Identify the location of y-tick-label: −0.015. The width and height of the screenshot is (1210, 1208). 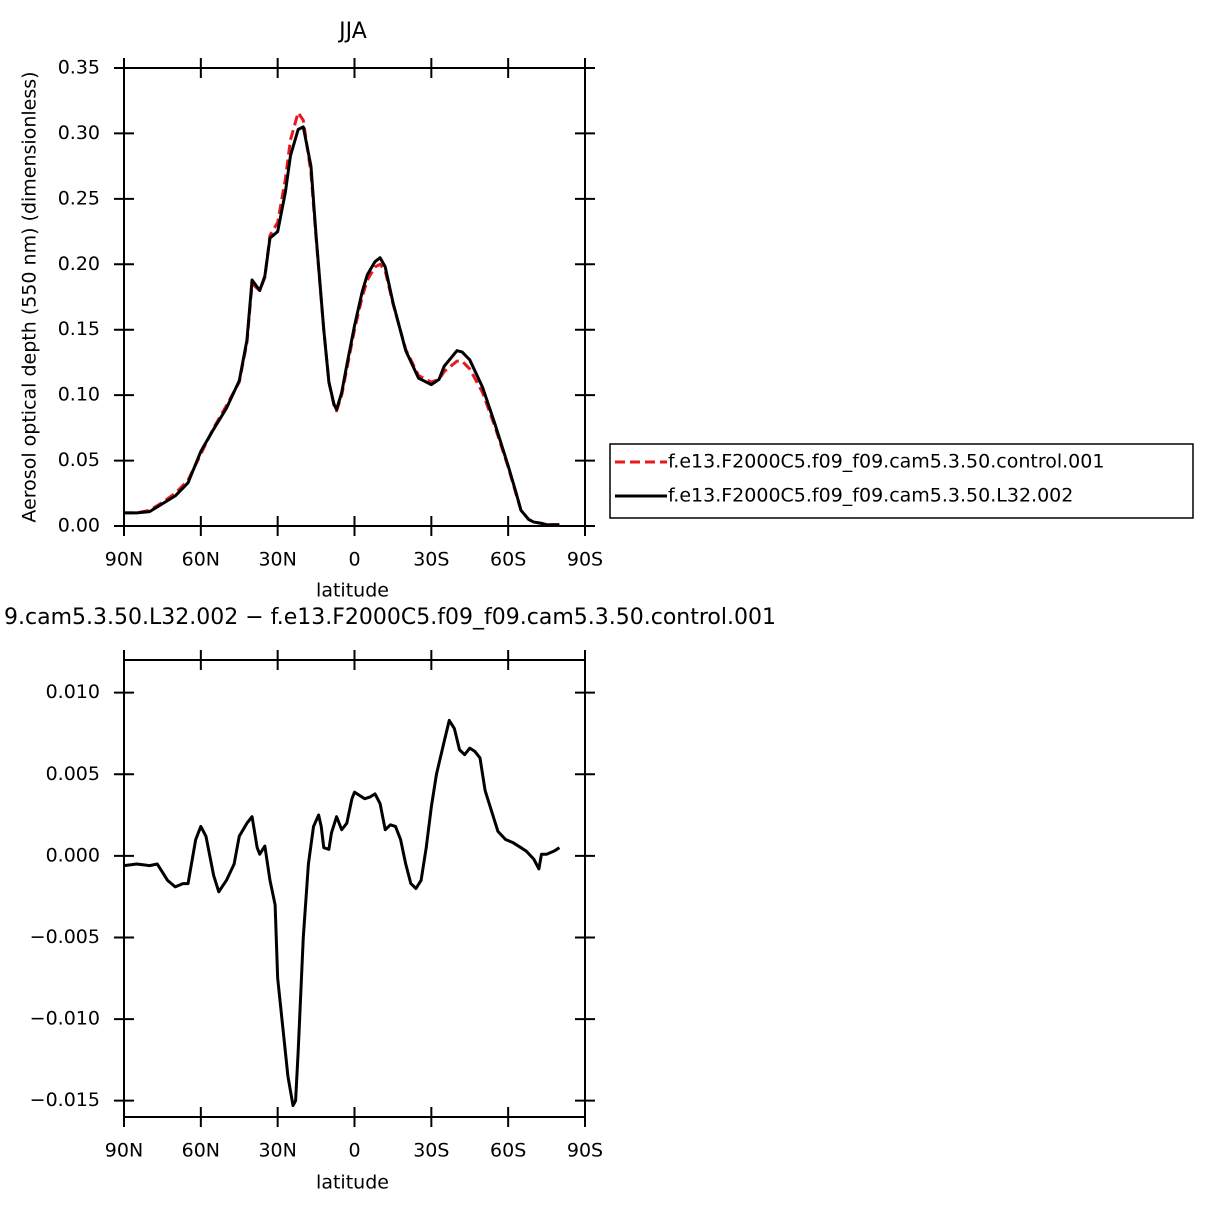
(65, 1100).